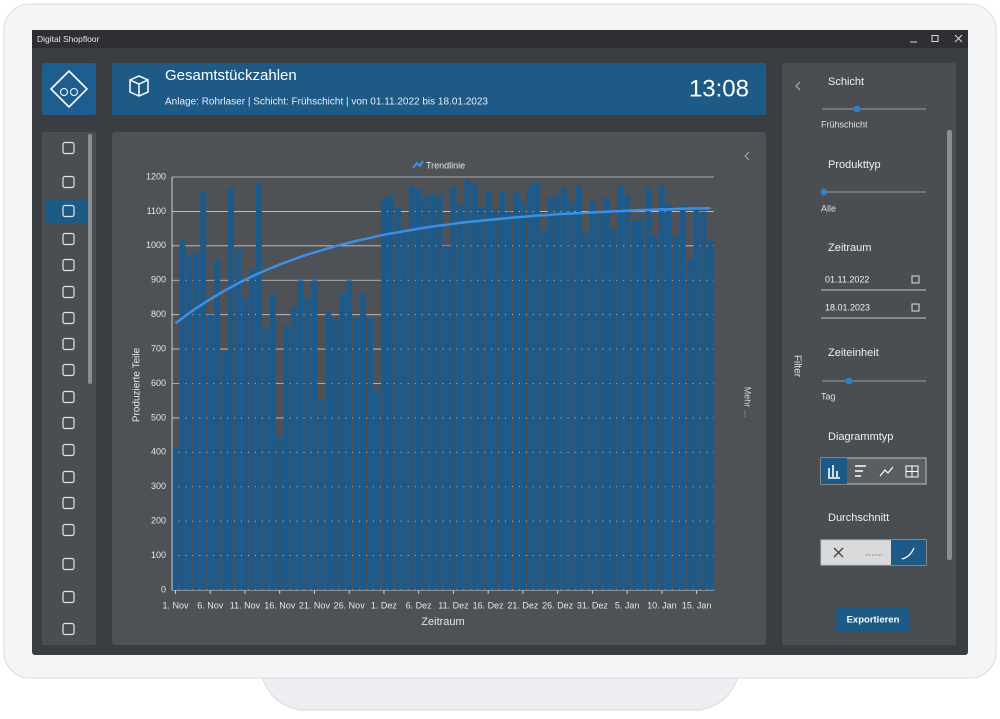 This screenshot has height=719, width=1000. What do you see at coordinates (747, 156) in the screenshot?
I see `chart-collapse` at bounding box center [747, 156].